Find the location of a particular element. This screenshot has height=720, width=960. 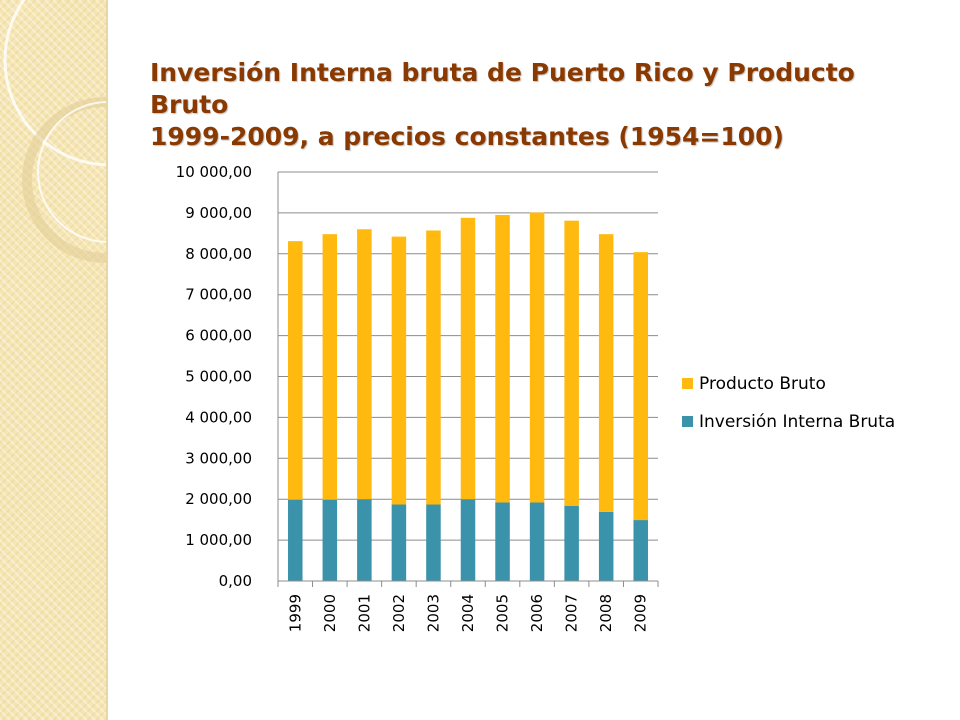

y-tick-label: 4 000,00 is located at coordinates (218, 417).